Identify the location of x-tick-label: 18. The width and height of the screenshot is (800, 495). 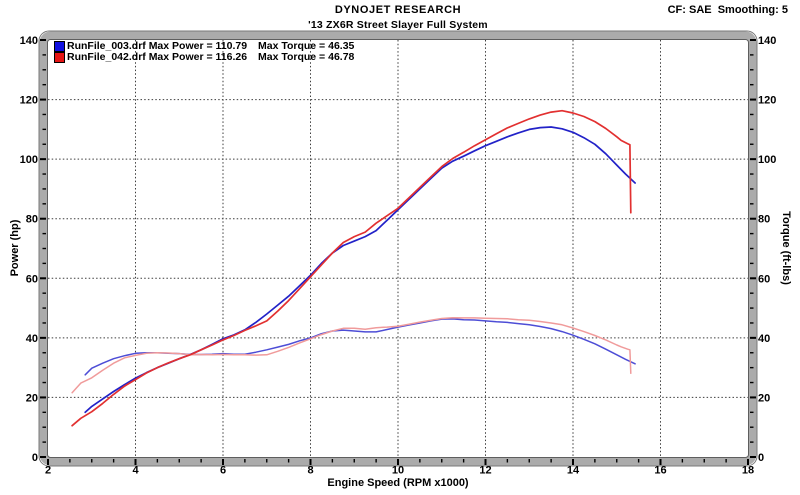
(748, 471).